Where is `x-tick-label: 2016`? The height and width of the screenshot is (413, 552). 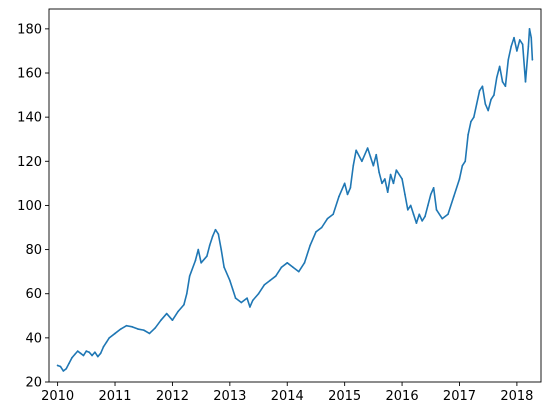 x-tick-label: 2016 is located at coordinates (402, 396).